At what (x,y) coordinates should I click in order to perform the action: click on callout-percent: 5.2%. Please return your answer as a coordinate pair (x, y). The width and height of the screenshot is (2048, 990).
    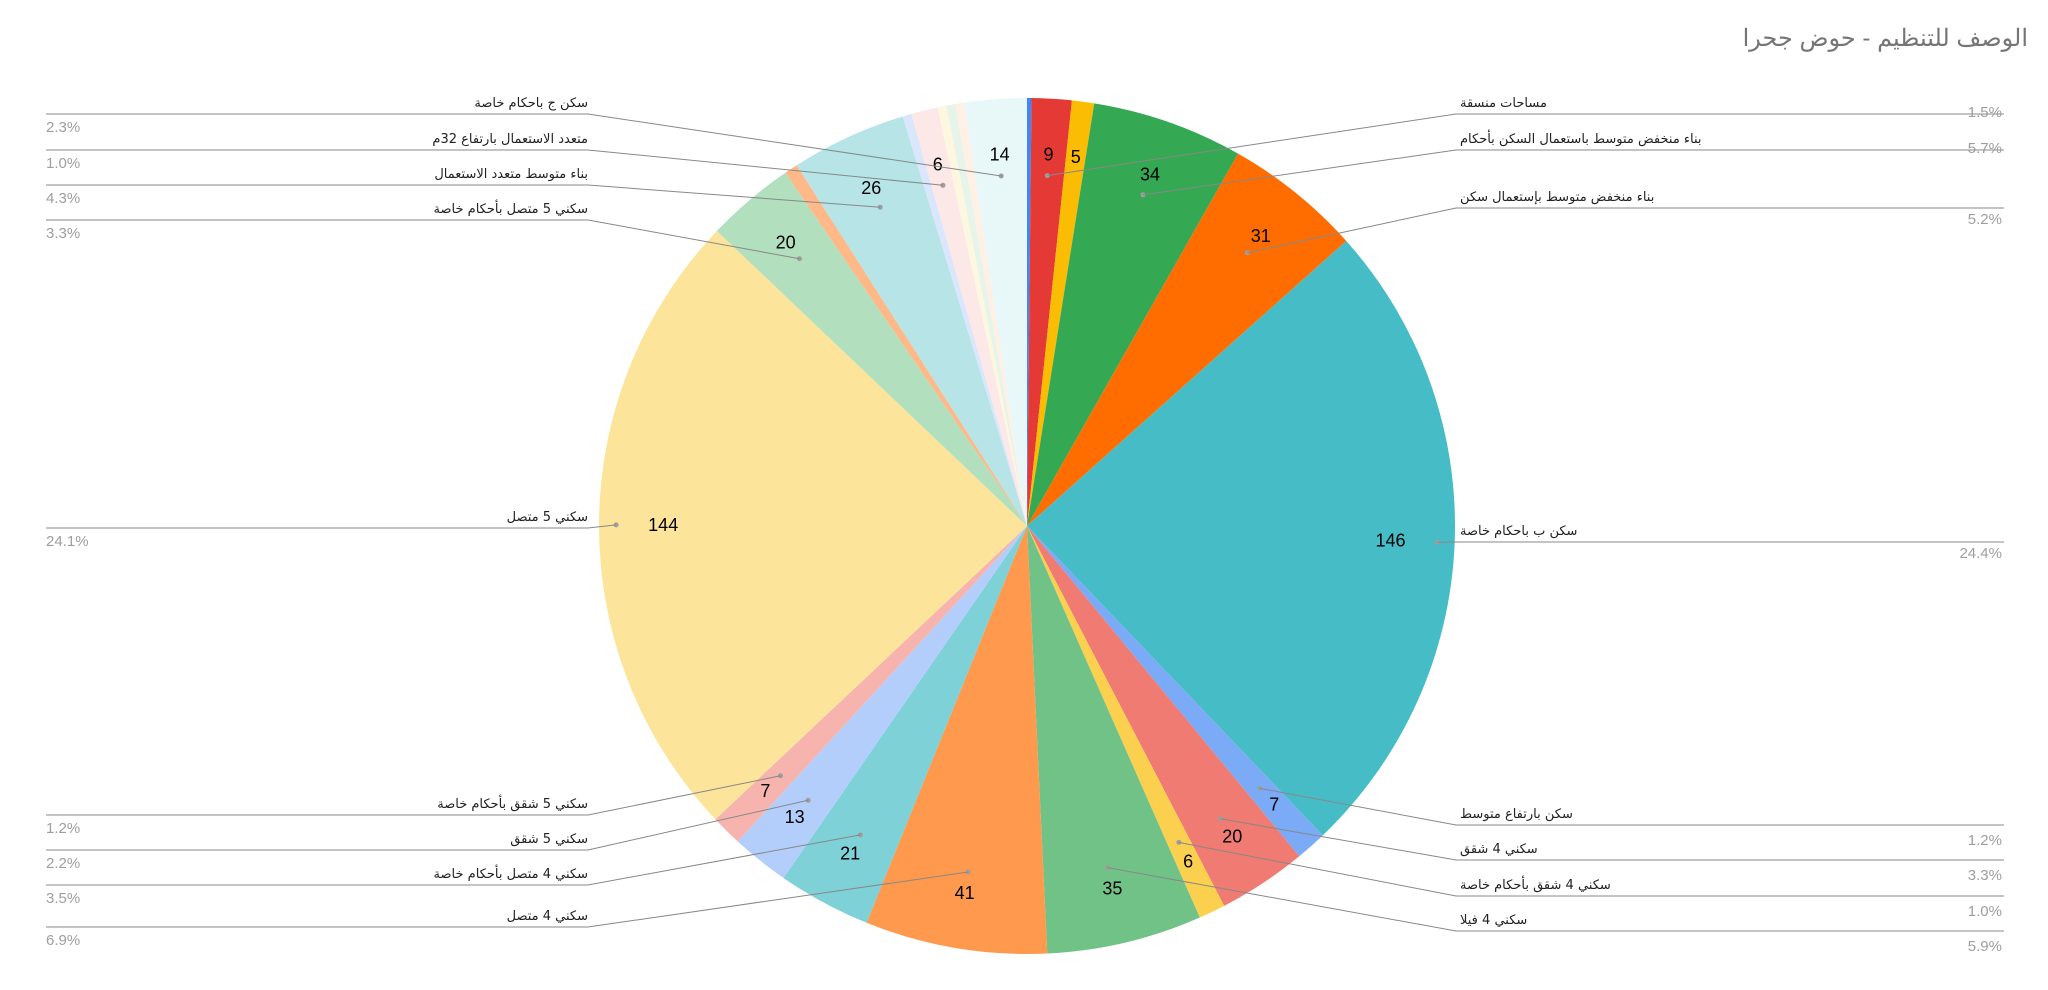
    Looking at the image, I should click on (1985, 219).